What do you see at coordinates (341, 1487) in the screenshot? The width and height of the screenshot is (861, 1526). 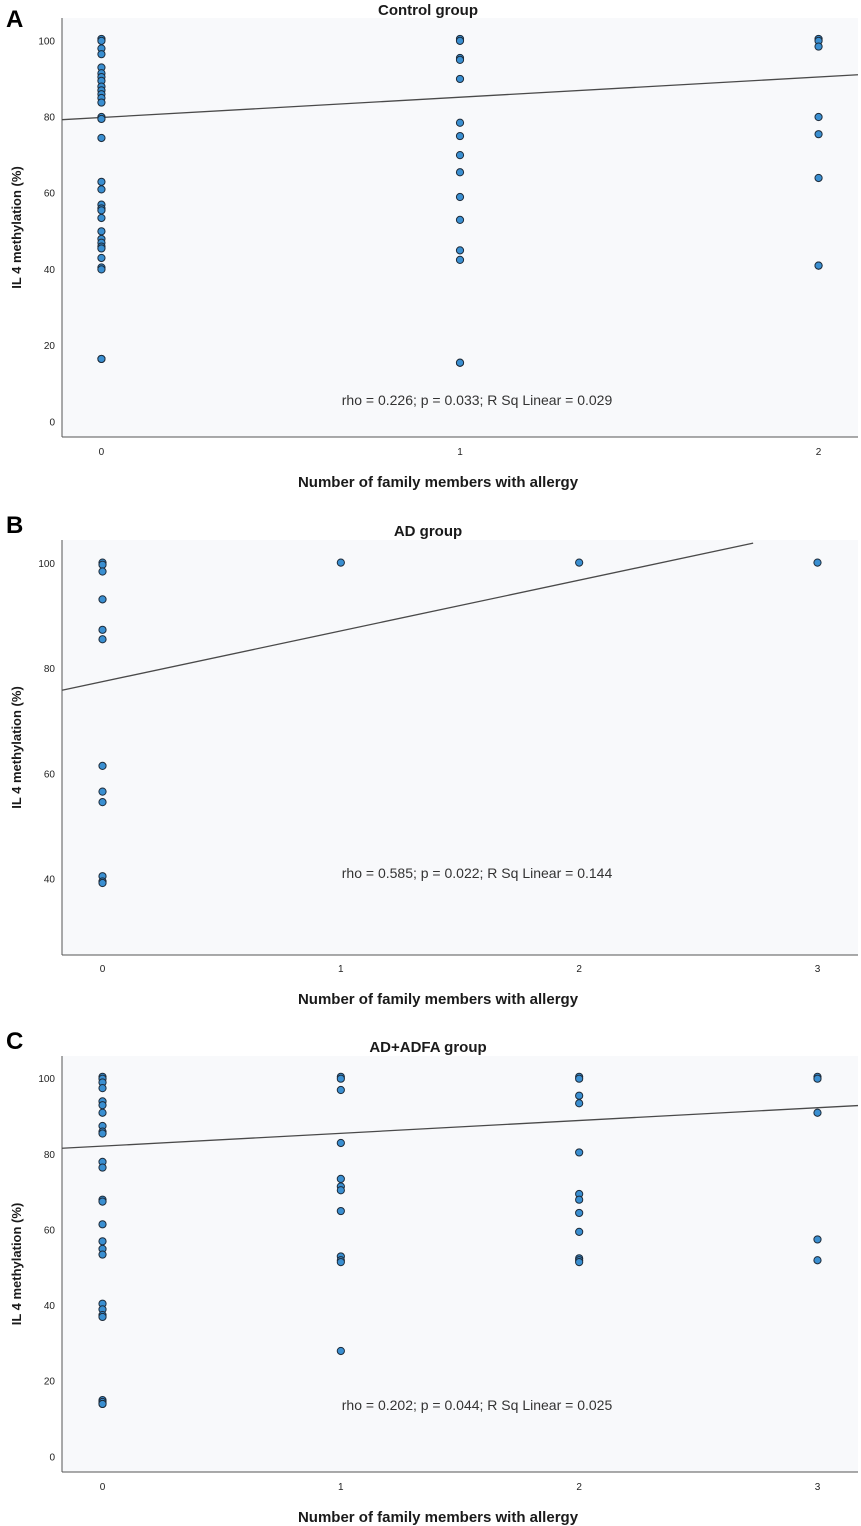 I see `chart-c-x-tick-label: 1` at bounding box center [341, 1487].